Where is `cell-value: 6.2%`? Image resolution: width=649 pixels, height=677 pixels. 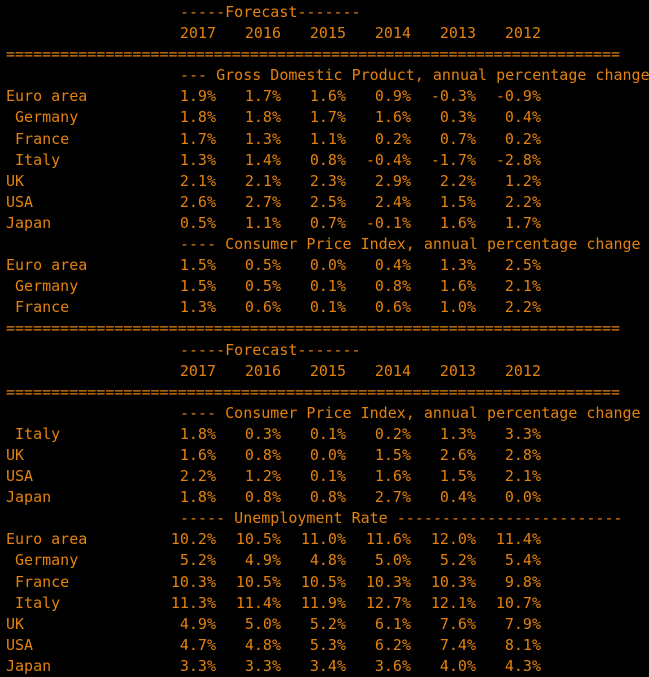
cell-value: 6.2% is located at coordinates (392, 644).